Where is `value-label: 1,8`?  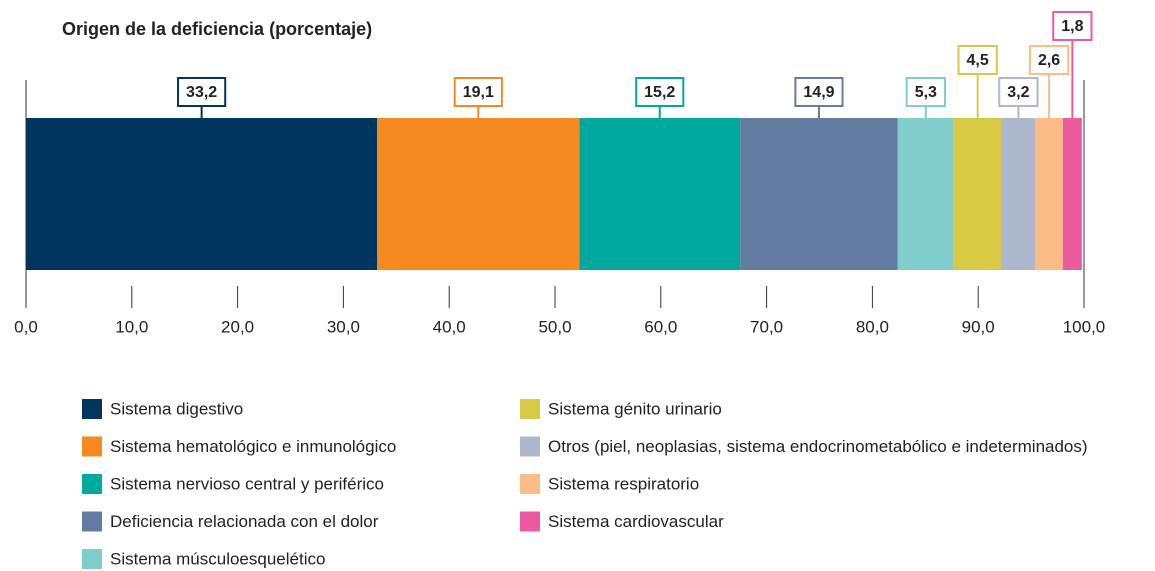 value-label: 1,8 is located at coordinates (1072, 26).